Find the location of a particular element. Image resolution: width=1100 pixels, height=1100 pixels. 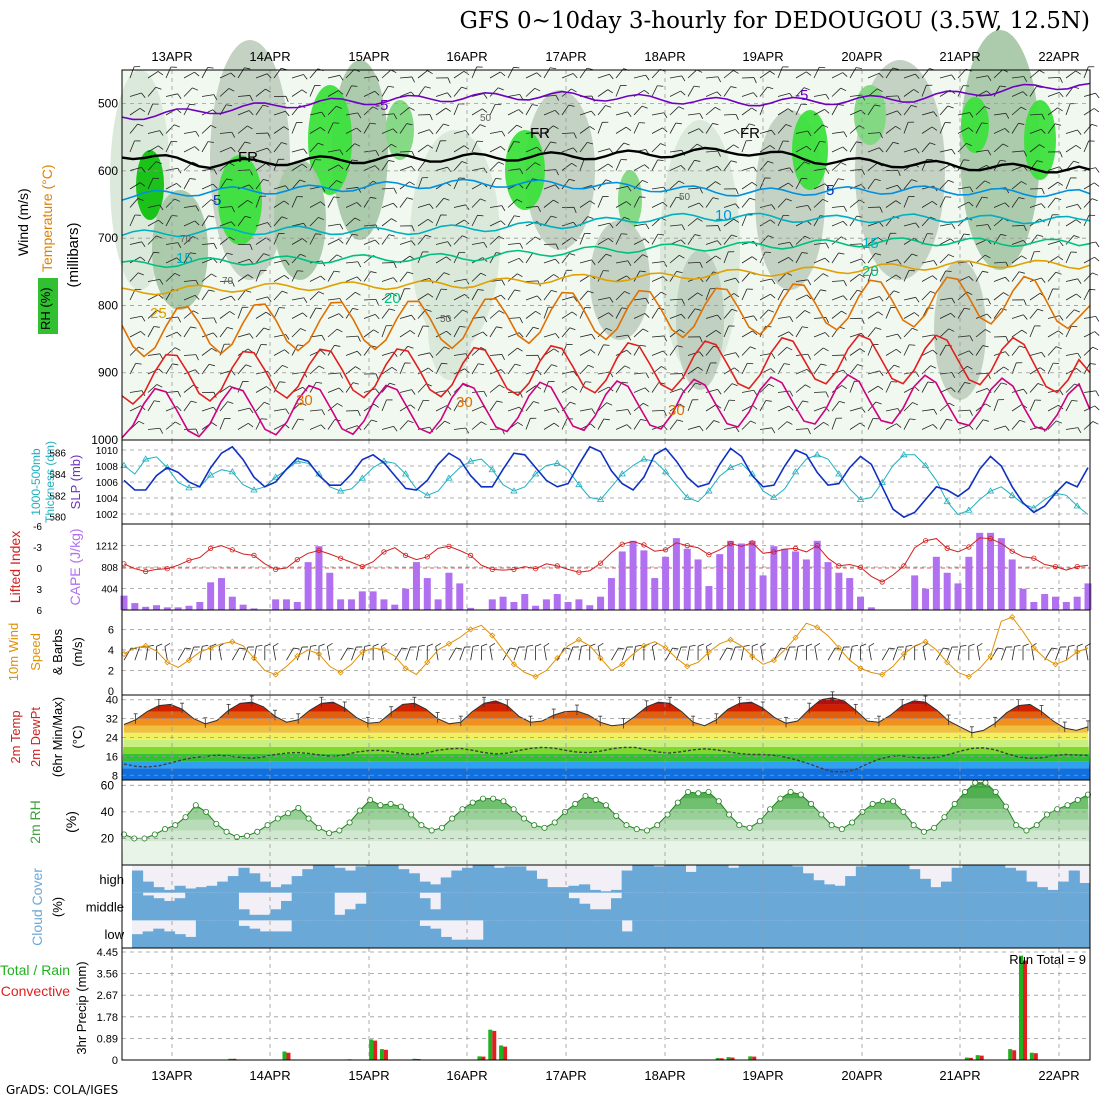

cape-bar is located at coordinates (611, 594).